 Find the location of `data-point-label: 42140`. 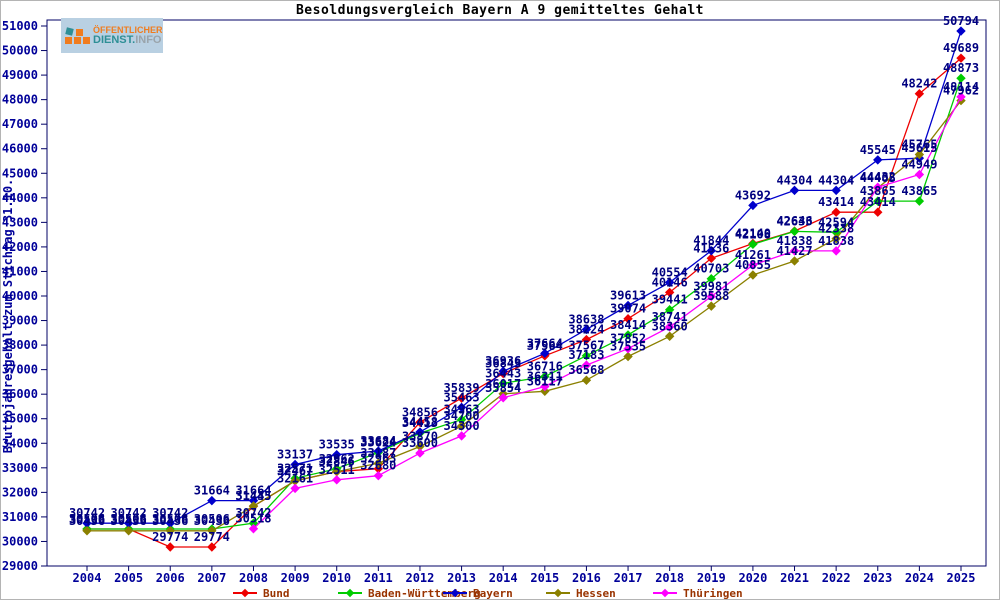

data-point-label: 42140 is located at coordinates (753, 233).